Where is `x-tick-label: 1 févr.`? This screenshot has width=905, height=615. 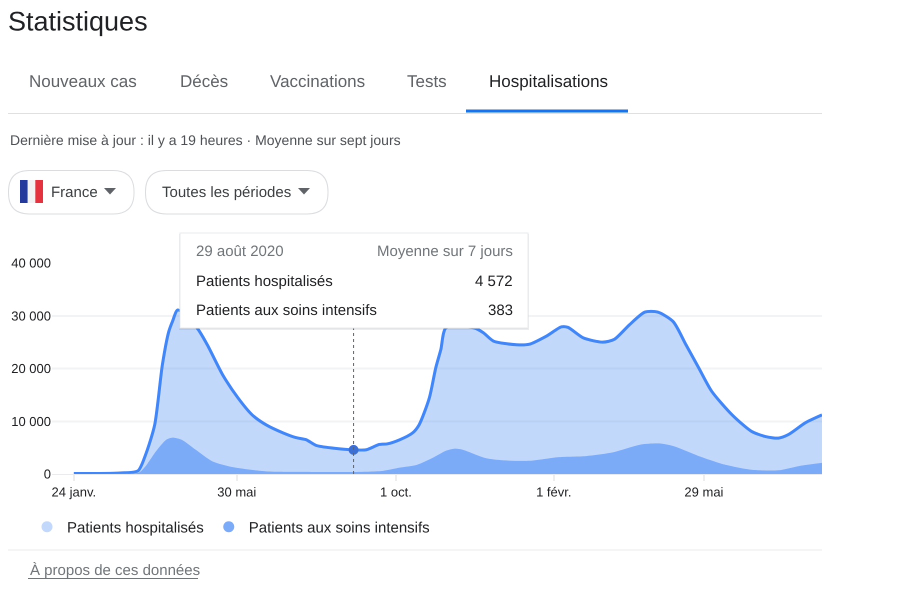
x-tick-label: 1 févr. is located at coordinates (554, 492).